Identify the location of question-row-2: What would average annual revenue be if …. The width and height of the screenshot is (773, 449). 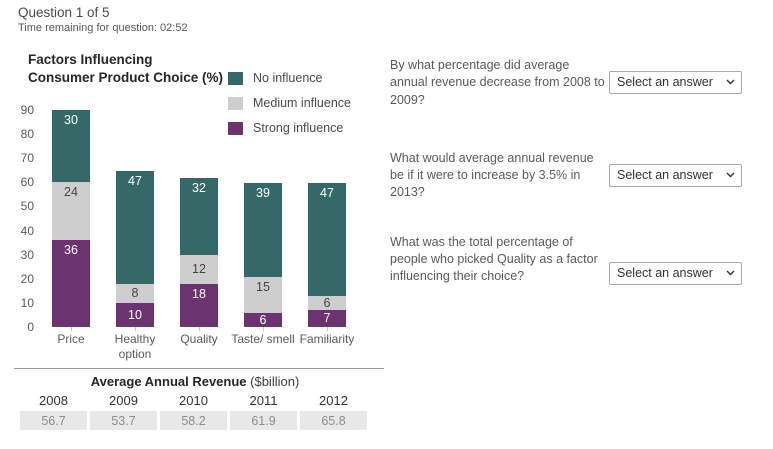
(566, 176).